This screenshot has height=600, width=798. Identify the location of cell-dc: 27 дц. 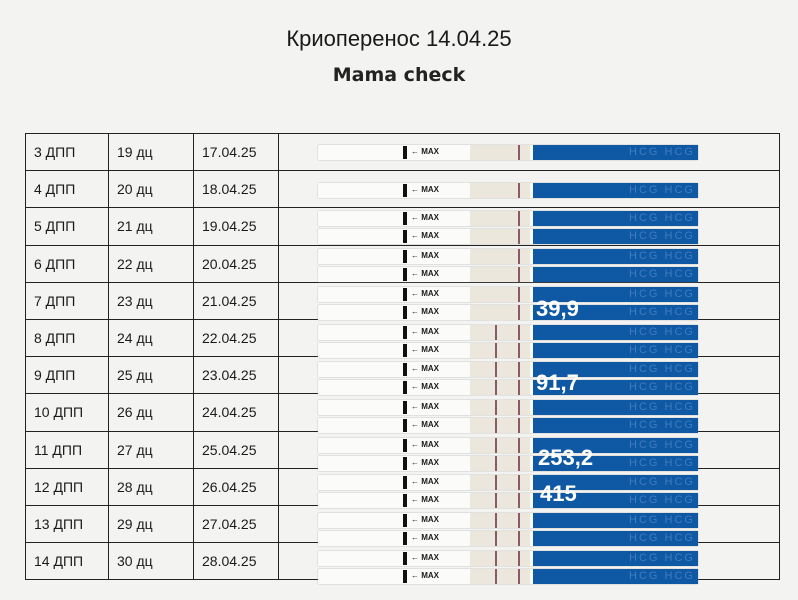
(151, 449).